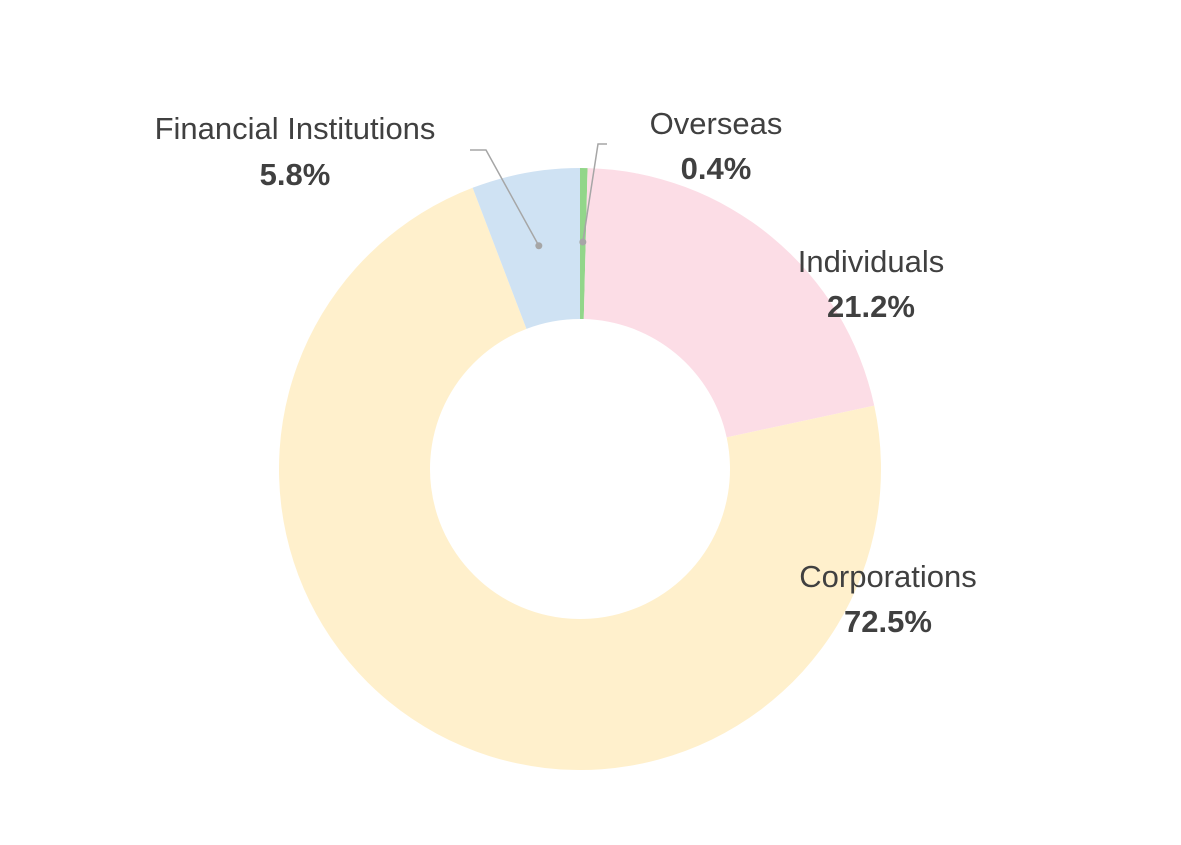 The height and width of the screenshot is (845, 1181). Describe the element at coordinates (888, 621) in the screenshot. I see `label-corporations-value: 72.5%` at that location.